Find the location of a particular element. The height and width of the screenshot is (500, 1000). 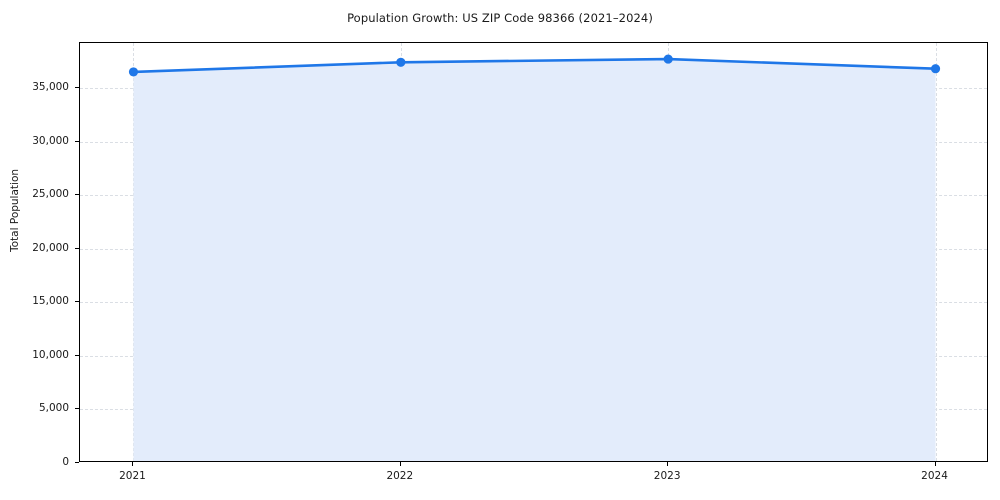

x-tick-label: 2024 is located at coordinates (934, 476).